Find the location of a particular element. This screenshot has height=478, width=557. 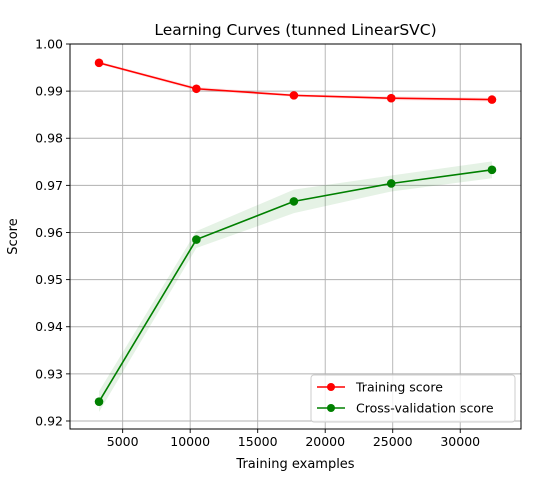

x-tick-label: 30000 is located at coordinates (460, 441).